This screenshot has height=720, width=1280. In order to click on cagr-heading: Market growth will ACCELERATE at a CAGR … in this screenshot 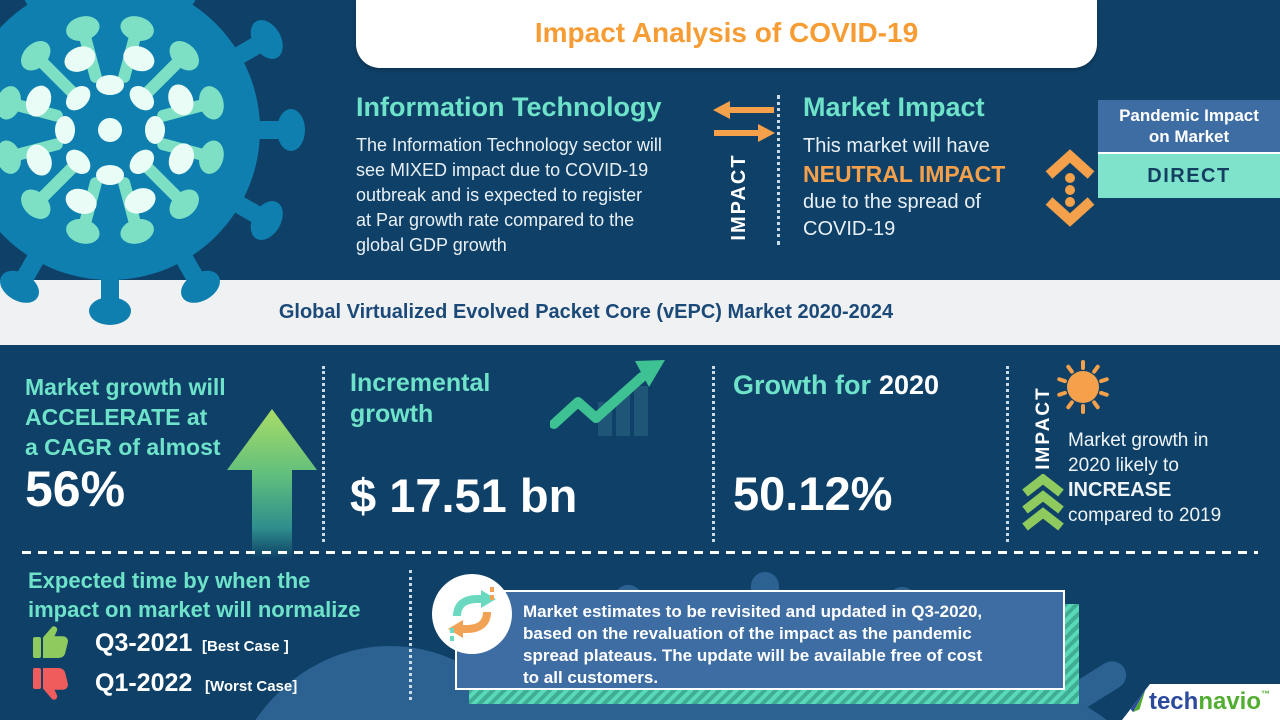, I will do `click(125, 417)`.